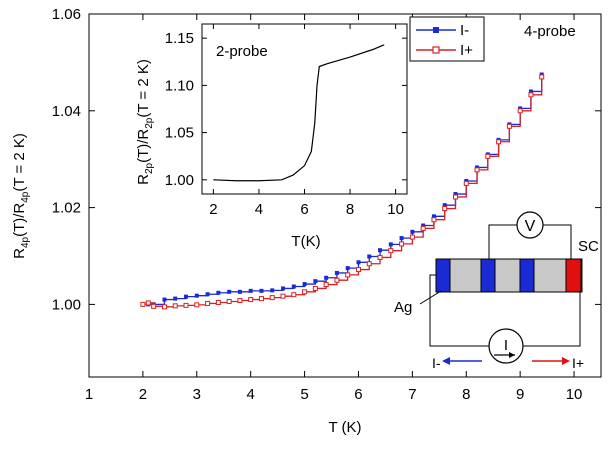  What do you see at coordinates (464, 30) in the screenshot?
I see `legend-label-i-minus: I-` at bounding box center [464, 30].